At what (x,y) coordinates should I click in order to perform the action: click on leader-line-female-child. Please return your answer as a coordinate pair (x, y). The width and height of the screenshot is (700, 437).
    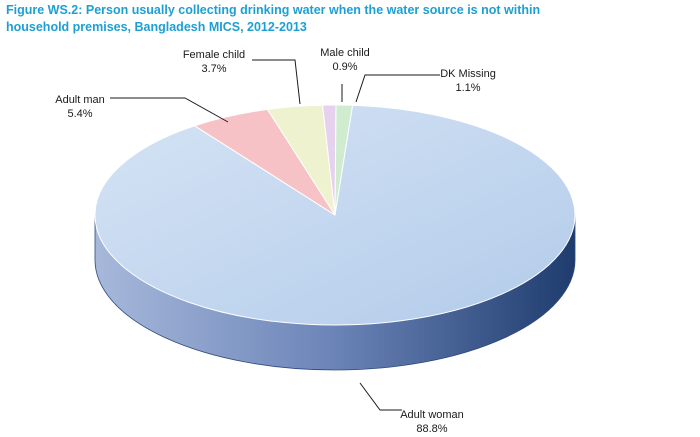
    Looking at the image, I should click on (276, 82).